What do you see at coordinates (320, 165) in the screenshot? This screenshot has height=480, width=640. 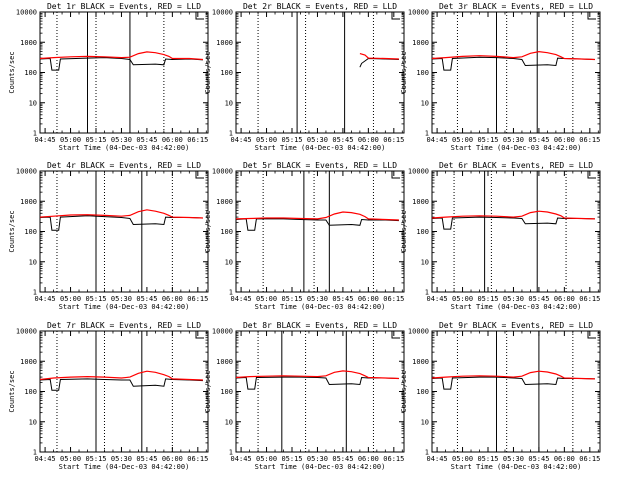 I see `panel-title: Det 5r BLACK = Events, RED = LLD` at bounding box center [320, 165].